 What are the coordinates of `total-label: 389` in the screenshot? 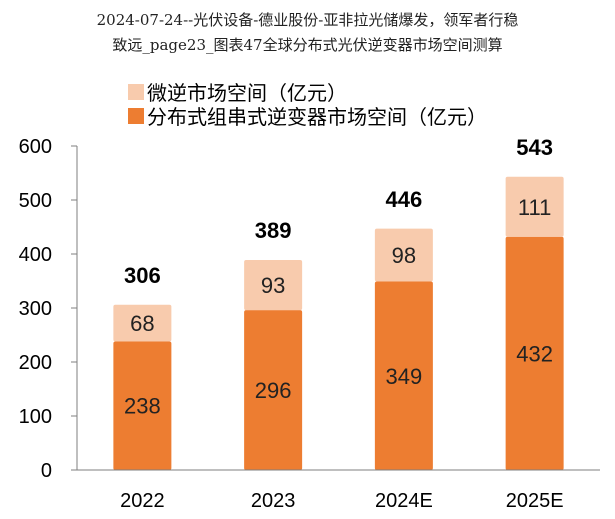 It's located at (273, 230).